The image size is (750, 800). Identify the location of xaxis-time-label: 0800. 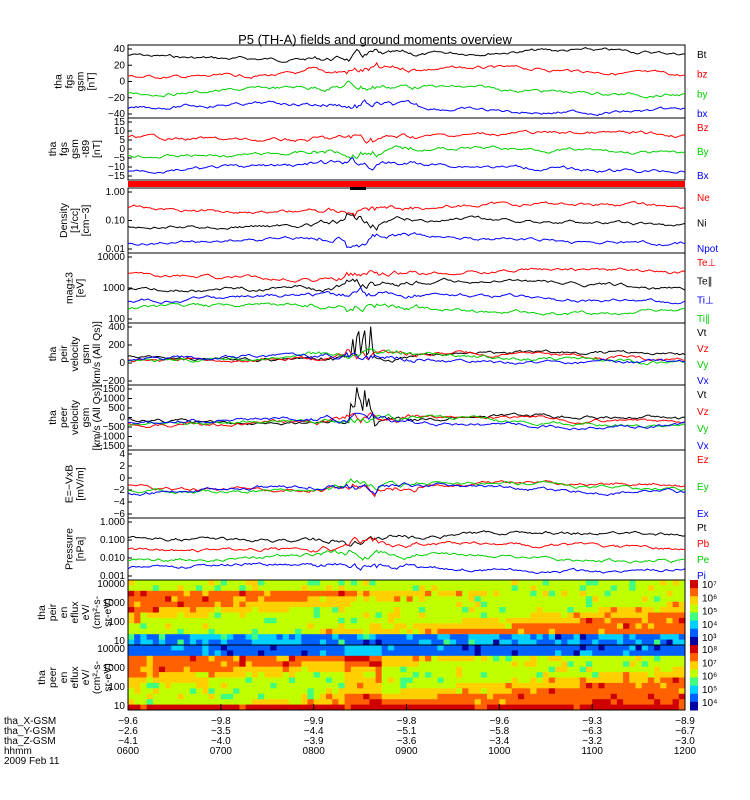
(313, 751).